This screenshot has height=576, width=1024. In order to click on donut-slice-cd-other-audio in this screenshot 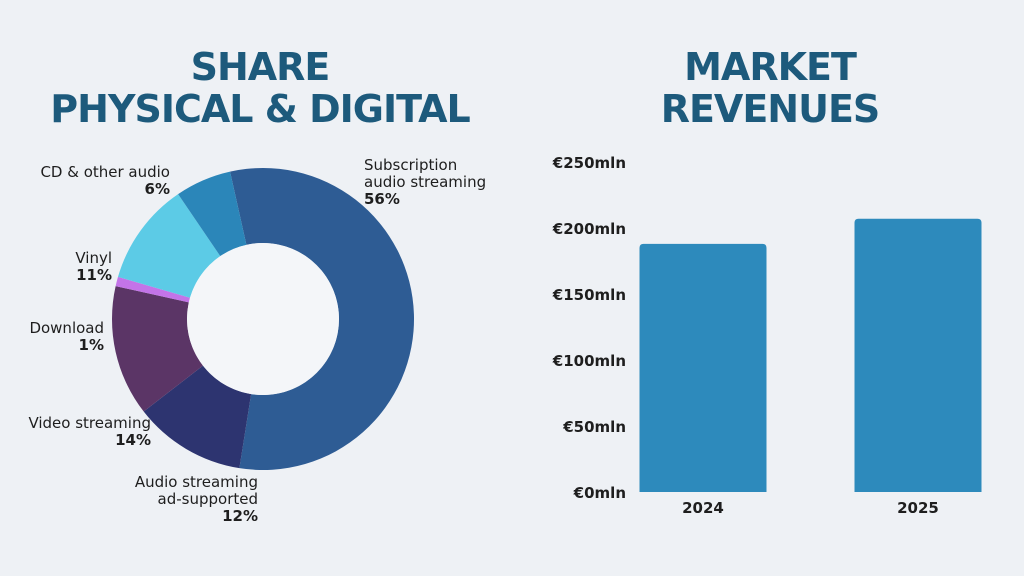, I will do `click(212, 214)`.